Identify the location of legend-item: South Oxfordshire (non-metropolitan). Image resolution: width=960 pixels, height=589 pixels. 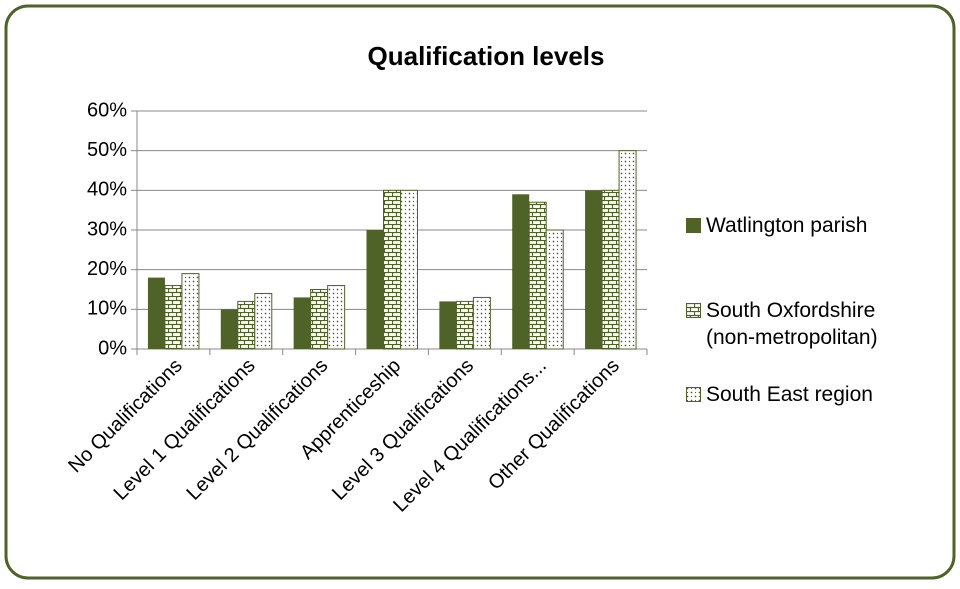
(817, 324).